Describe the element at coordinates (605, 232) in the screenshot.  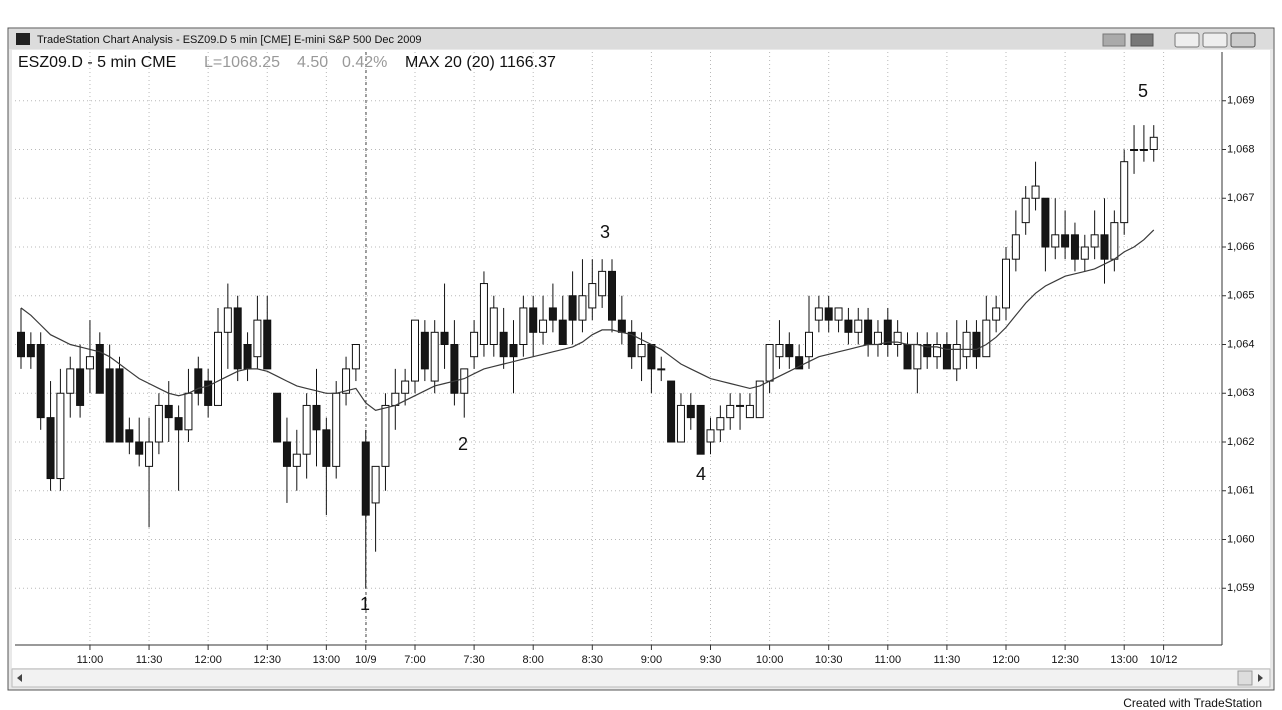
I see `annotation: 3` at that location.